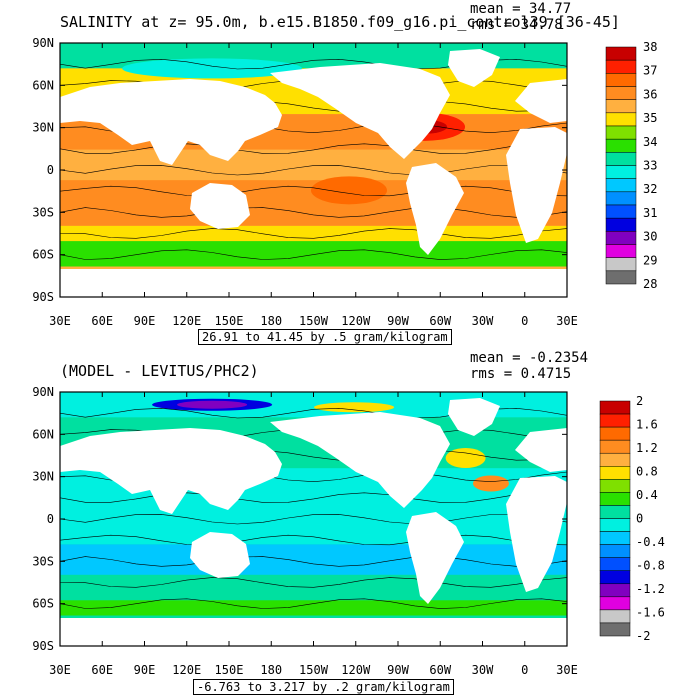  I want to click on top-contour-info: 26.91 to 41.45 by .5 gram/kilogram, so click(325, 337).